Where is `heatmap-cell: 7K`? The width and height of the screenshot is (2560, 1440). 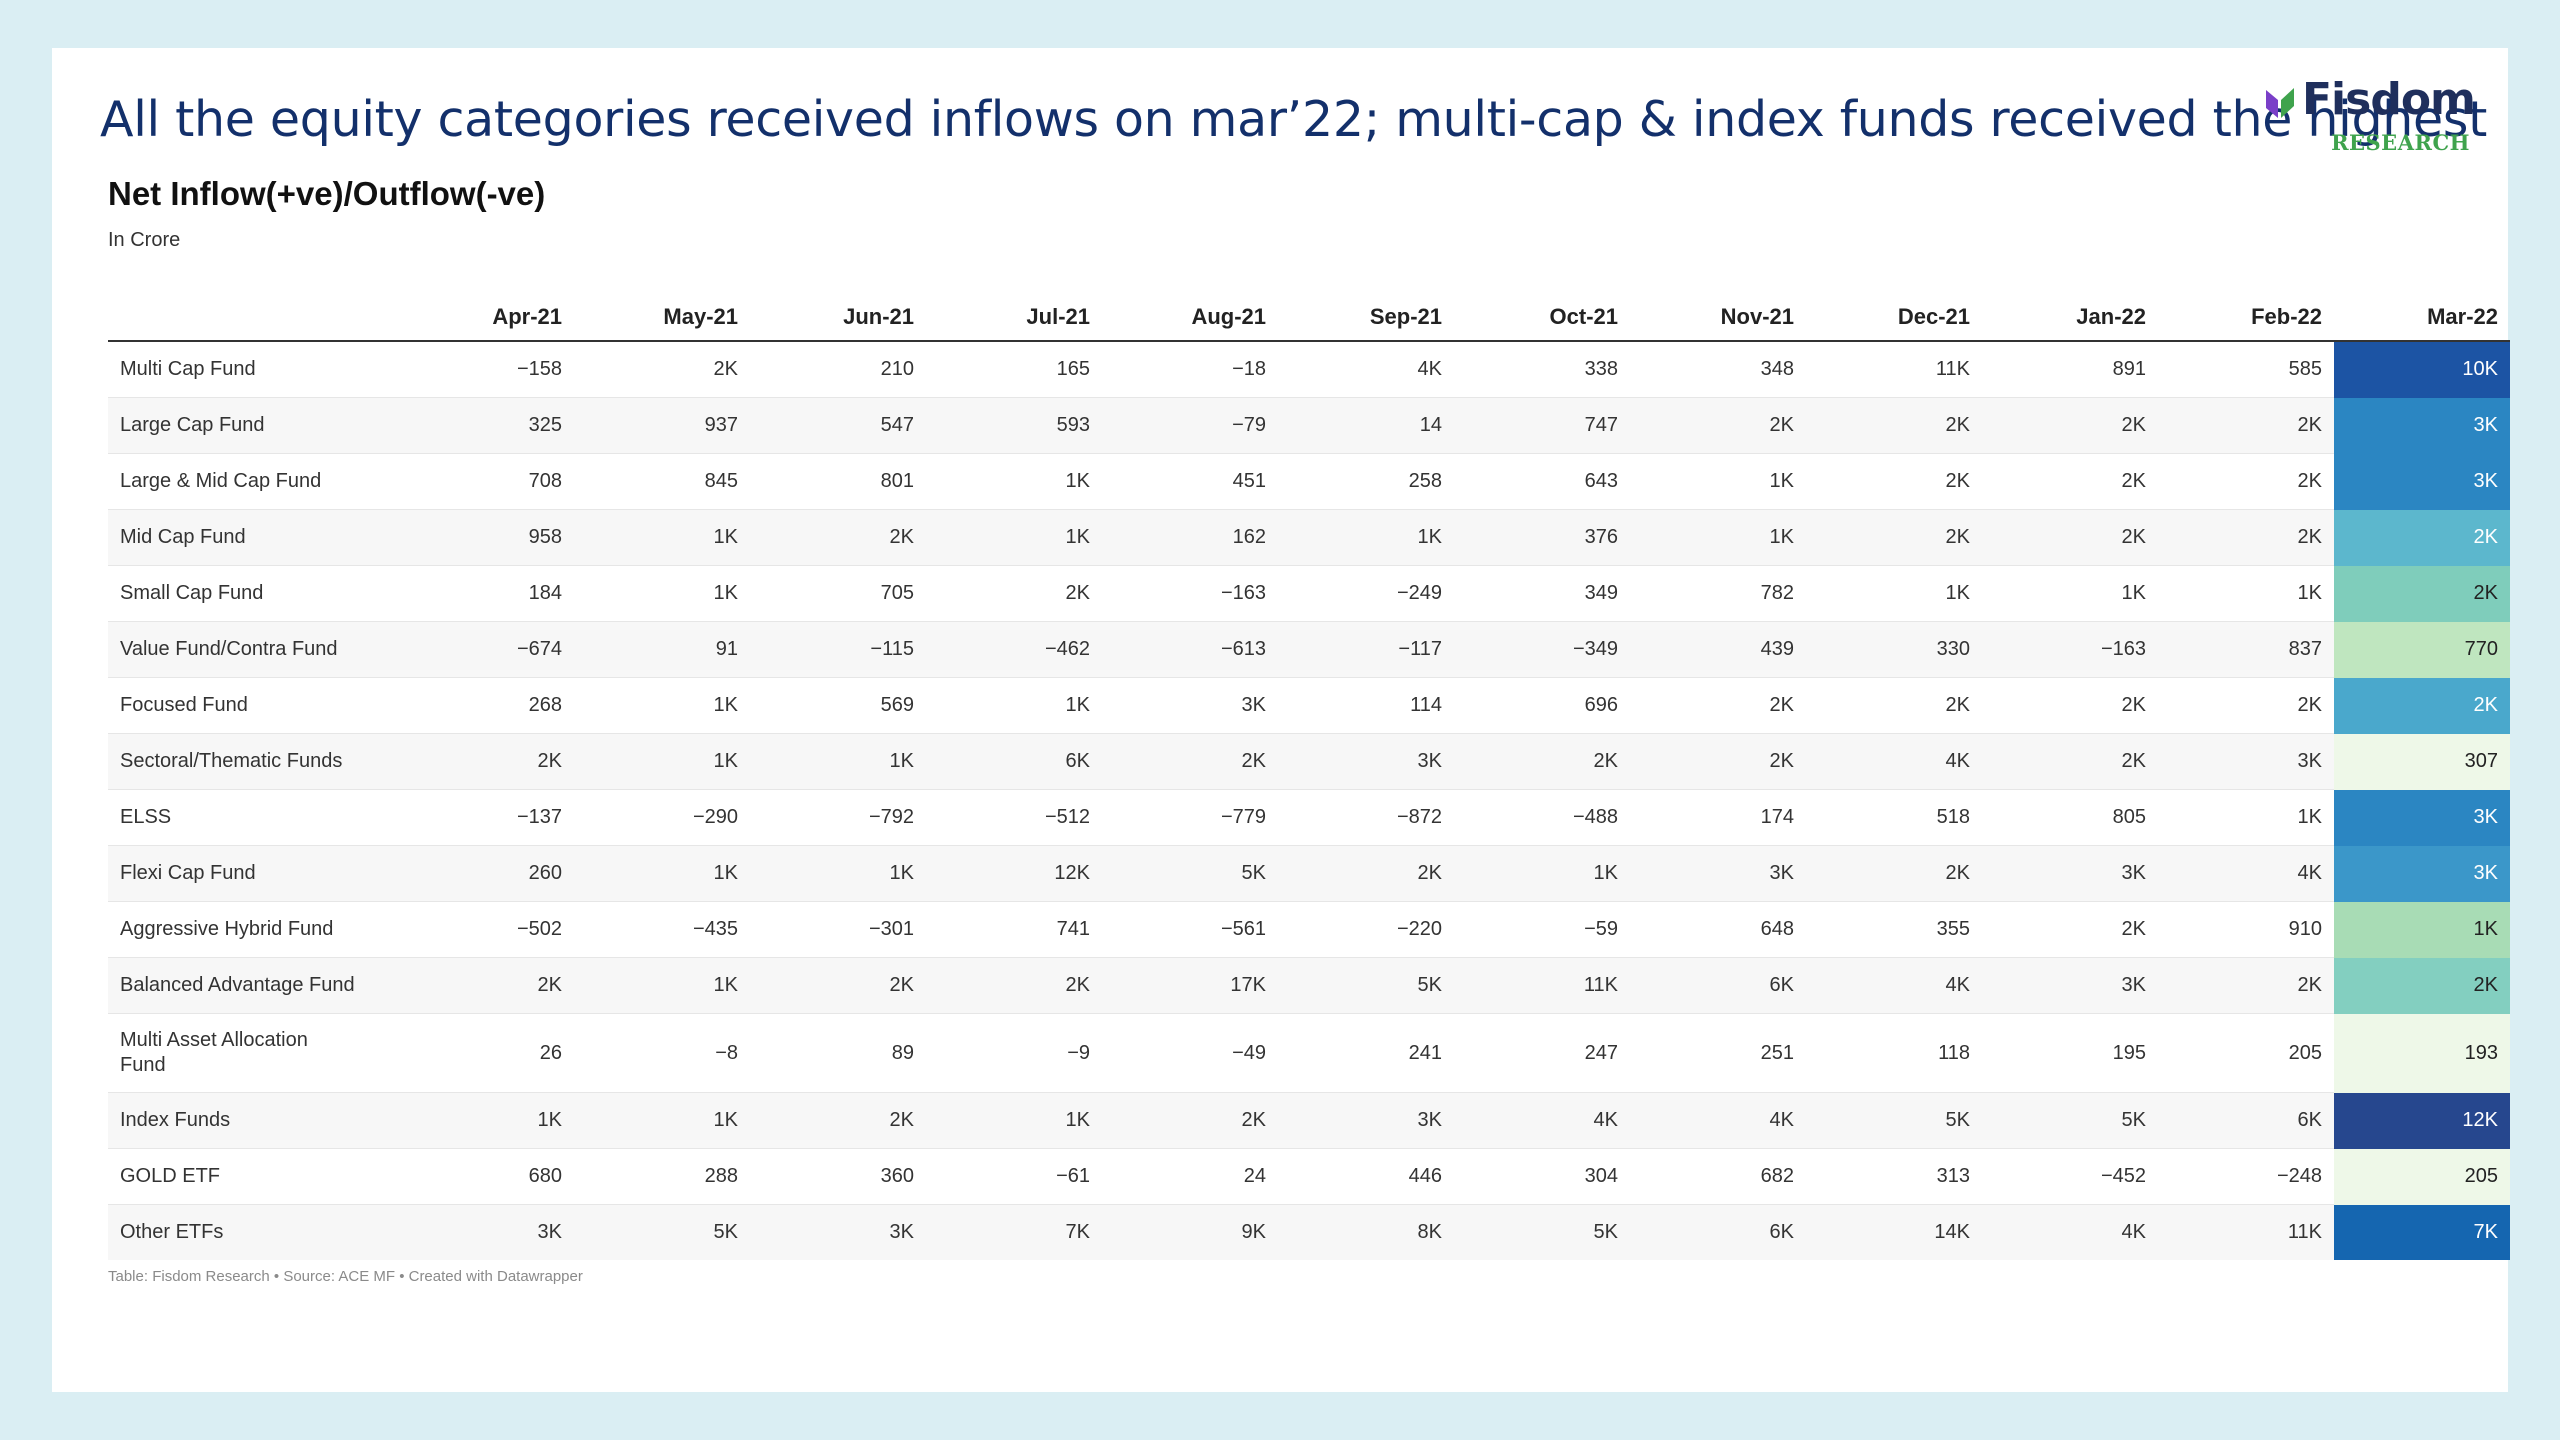 heatmap-cell: 7K is located at coordinates (2422, 1232).